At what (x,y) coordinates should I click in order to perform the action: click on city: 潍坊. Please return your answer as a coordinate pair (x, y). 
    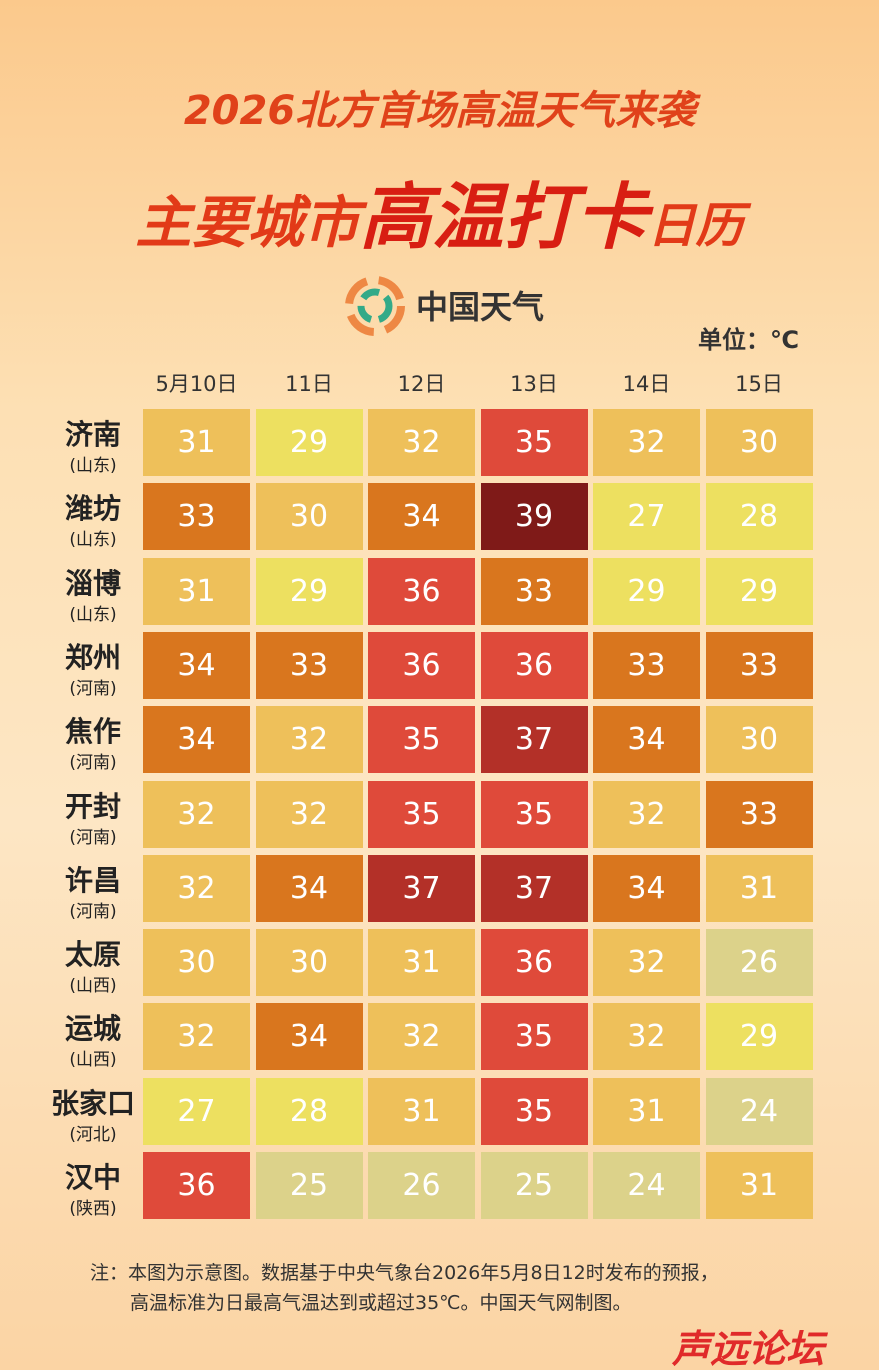
    Looking at the image, I should click on (92, 509).